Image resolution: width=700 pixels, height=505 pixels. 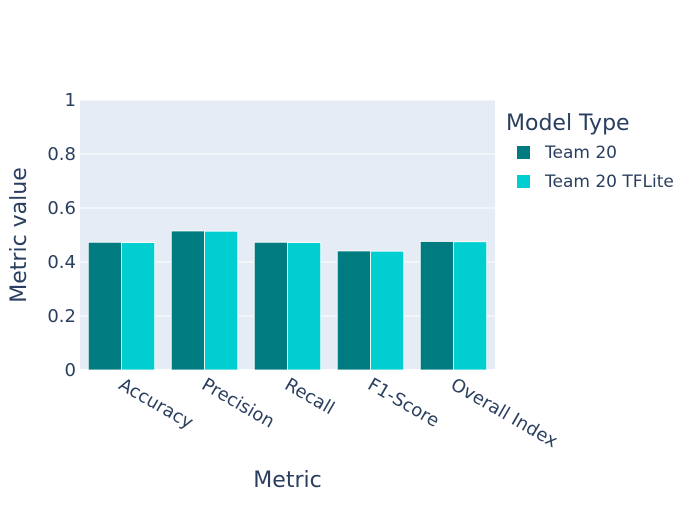 I want to click on x-axis-title: Metric, so click(x=287, y=480).